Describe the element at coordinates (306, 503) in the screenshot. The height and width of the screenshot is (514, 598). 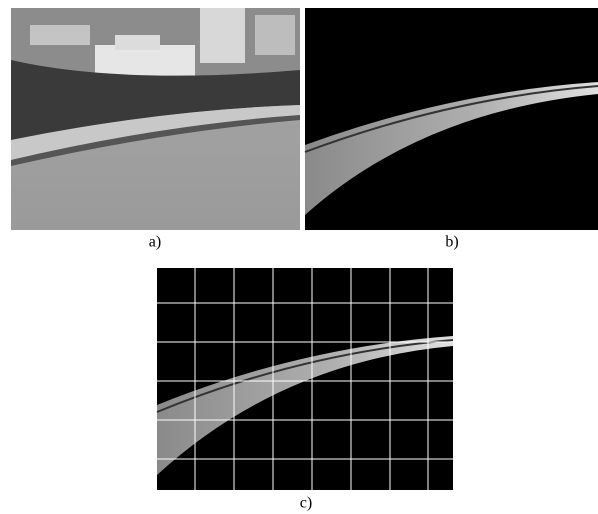
I see `panel-label: c)` at that location.